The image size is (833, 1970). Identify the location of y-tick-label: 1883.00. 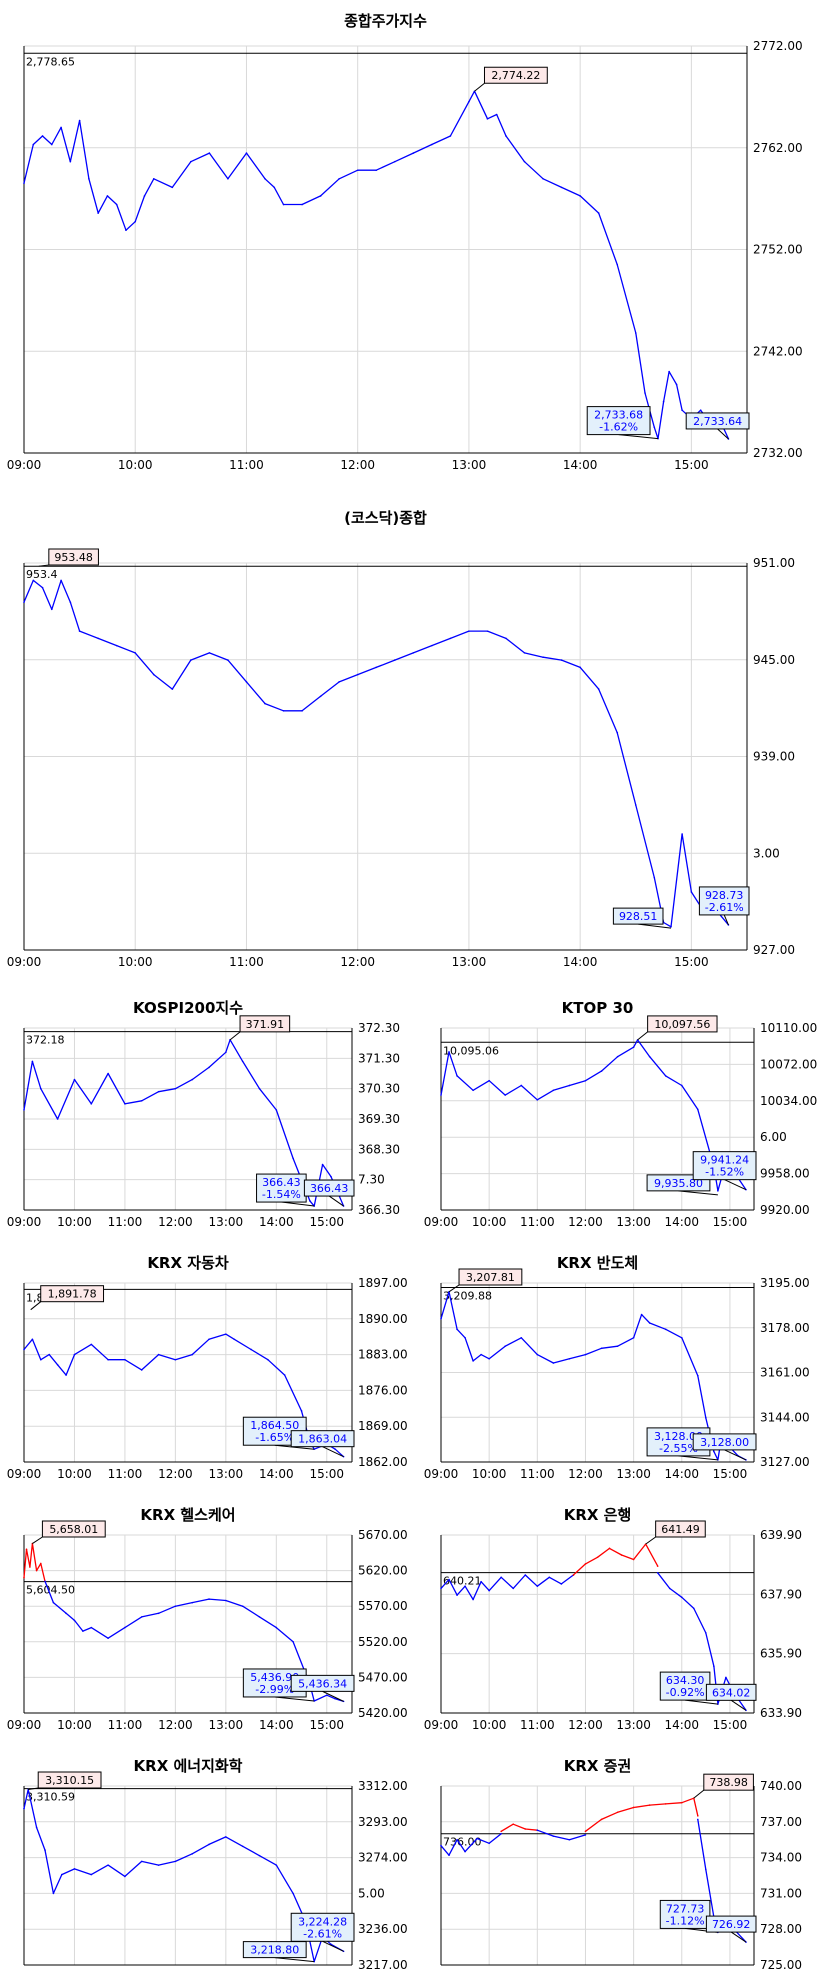
(383, 1355).